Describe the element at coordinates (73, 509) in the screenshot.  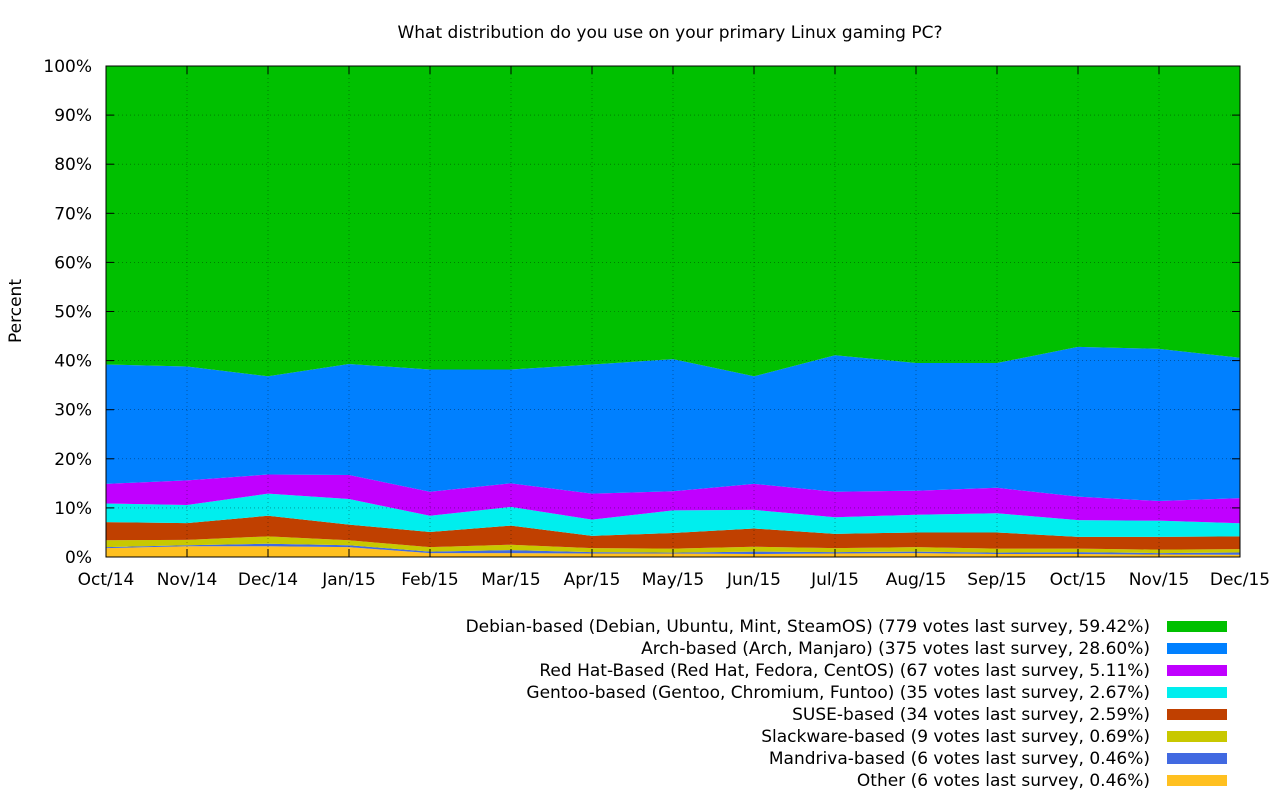
I see `y-tick-label-1: 10%` at that location.